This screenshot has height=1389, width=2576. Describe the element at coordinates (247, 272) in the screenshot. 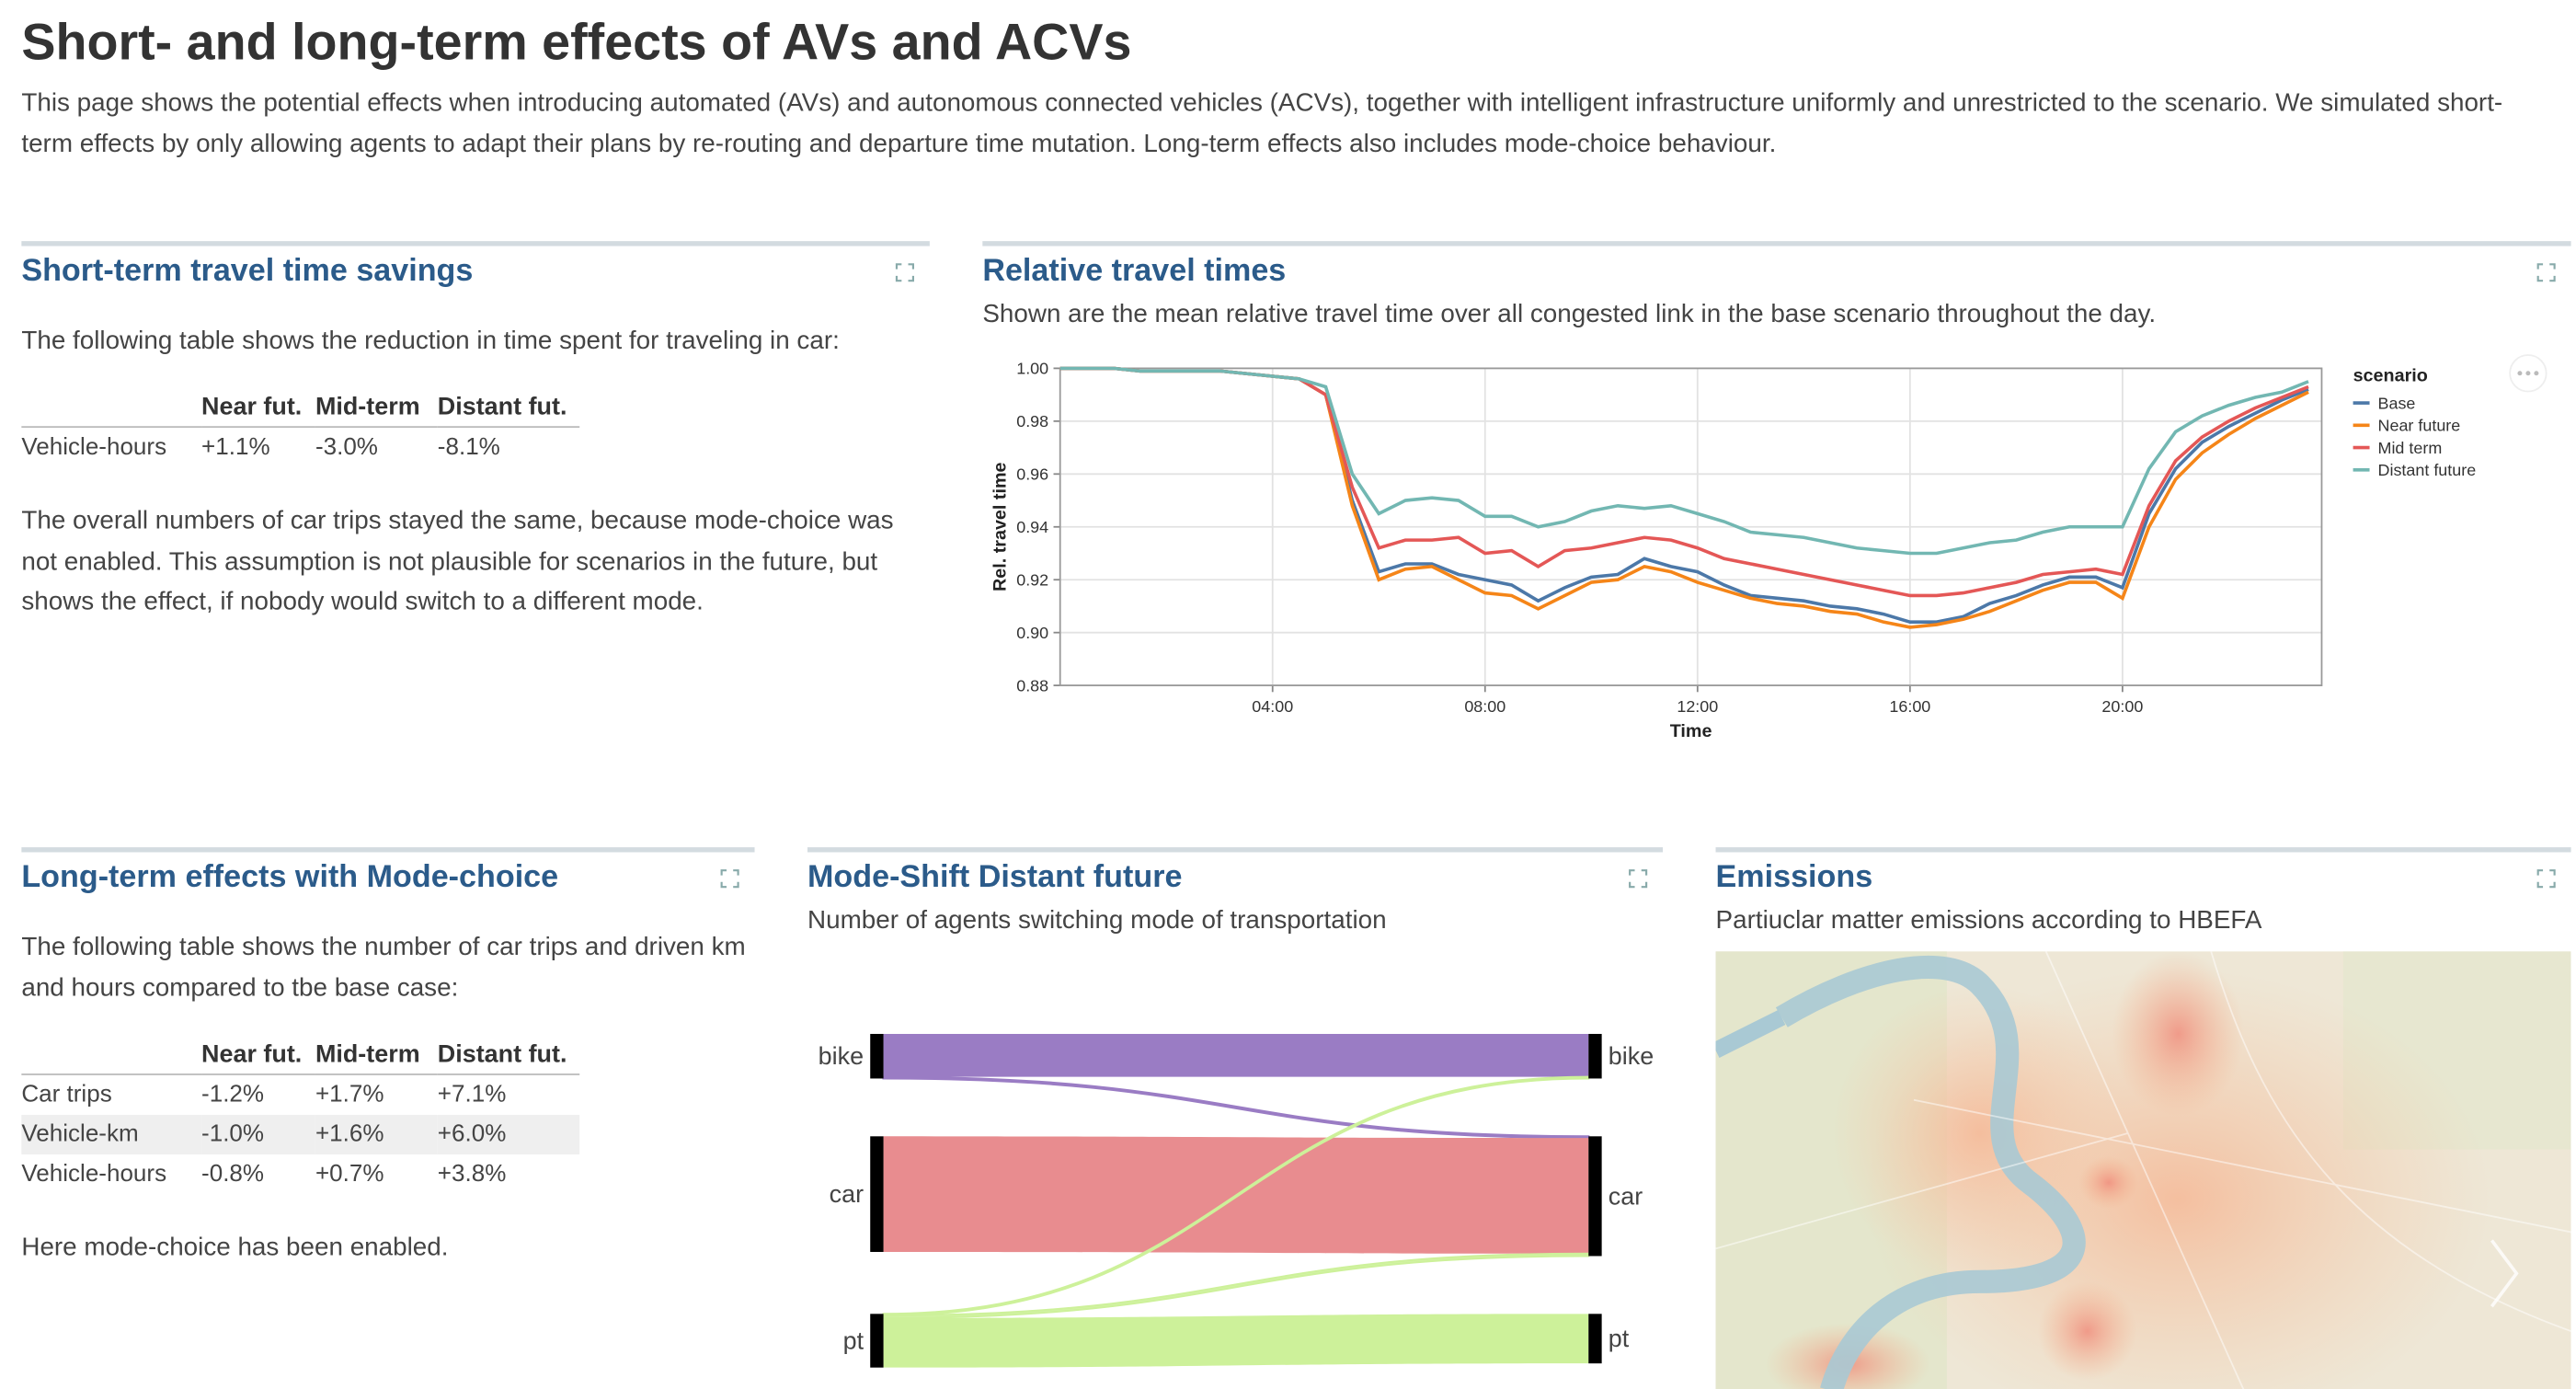

I see `panel-title: Short-term travel time savings` at that location.